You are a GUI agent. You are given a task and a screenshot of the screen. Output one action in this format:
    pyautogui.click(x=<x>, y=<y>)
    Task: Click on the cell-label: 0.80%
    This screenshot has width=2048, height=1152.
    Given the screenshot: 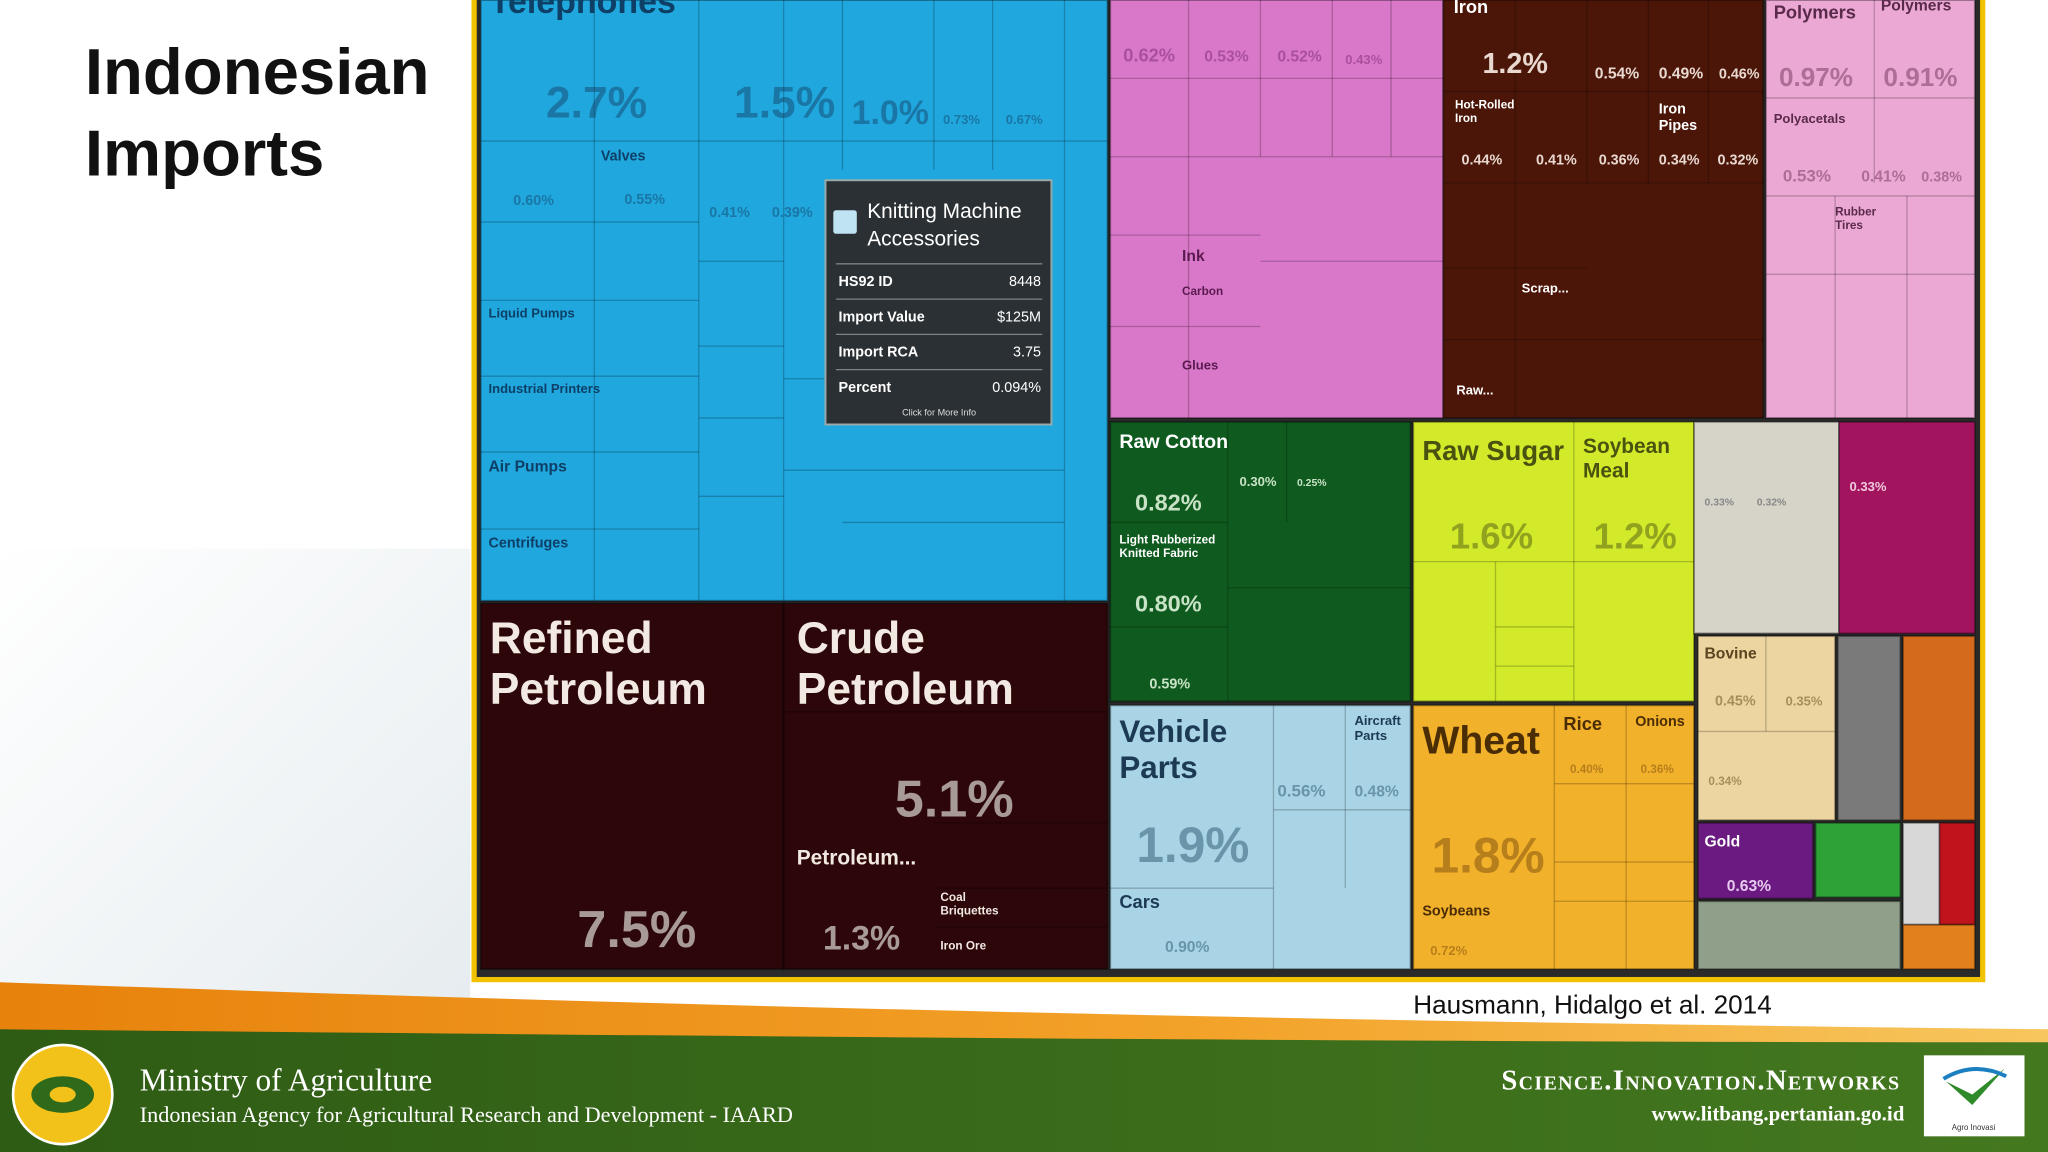 What is the action you would take?
    pyautogui.click(x=1168, y=603)
    